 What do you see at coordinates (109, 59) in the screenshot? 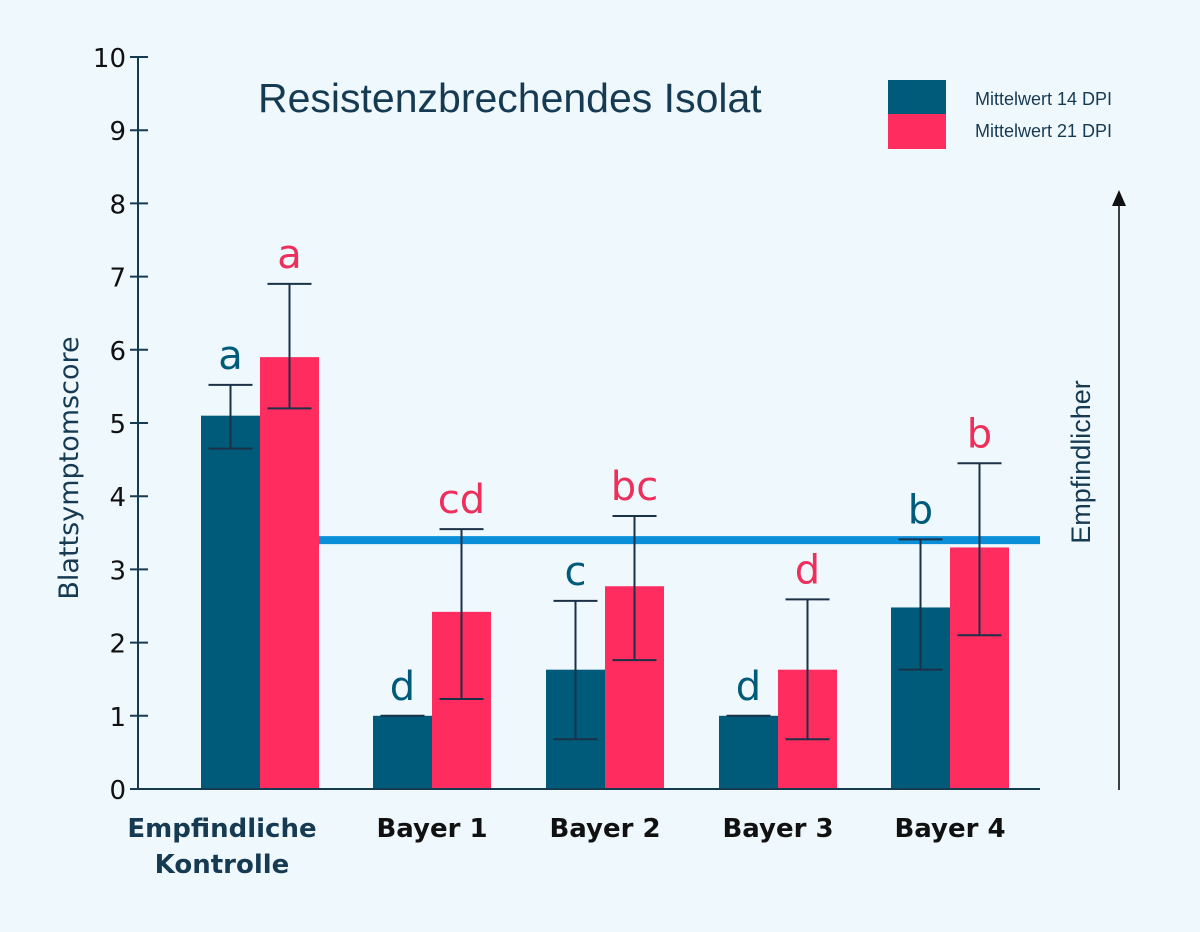
I see `y-tick-label: 10` at bounding box center [109, 59].